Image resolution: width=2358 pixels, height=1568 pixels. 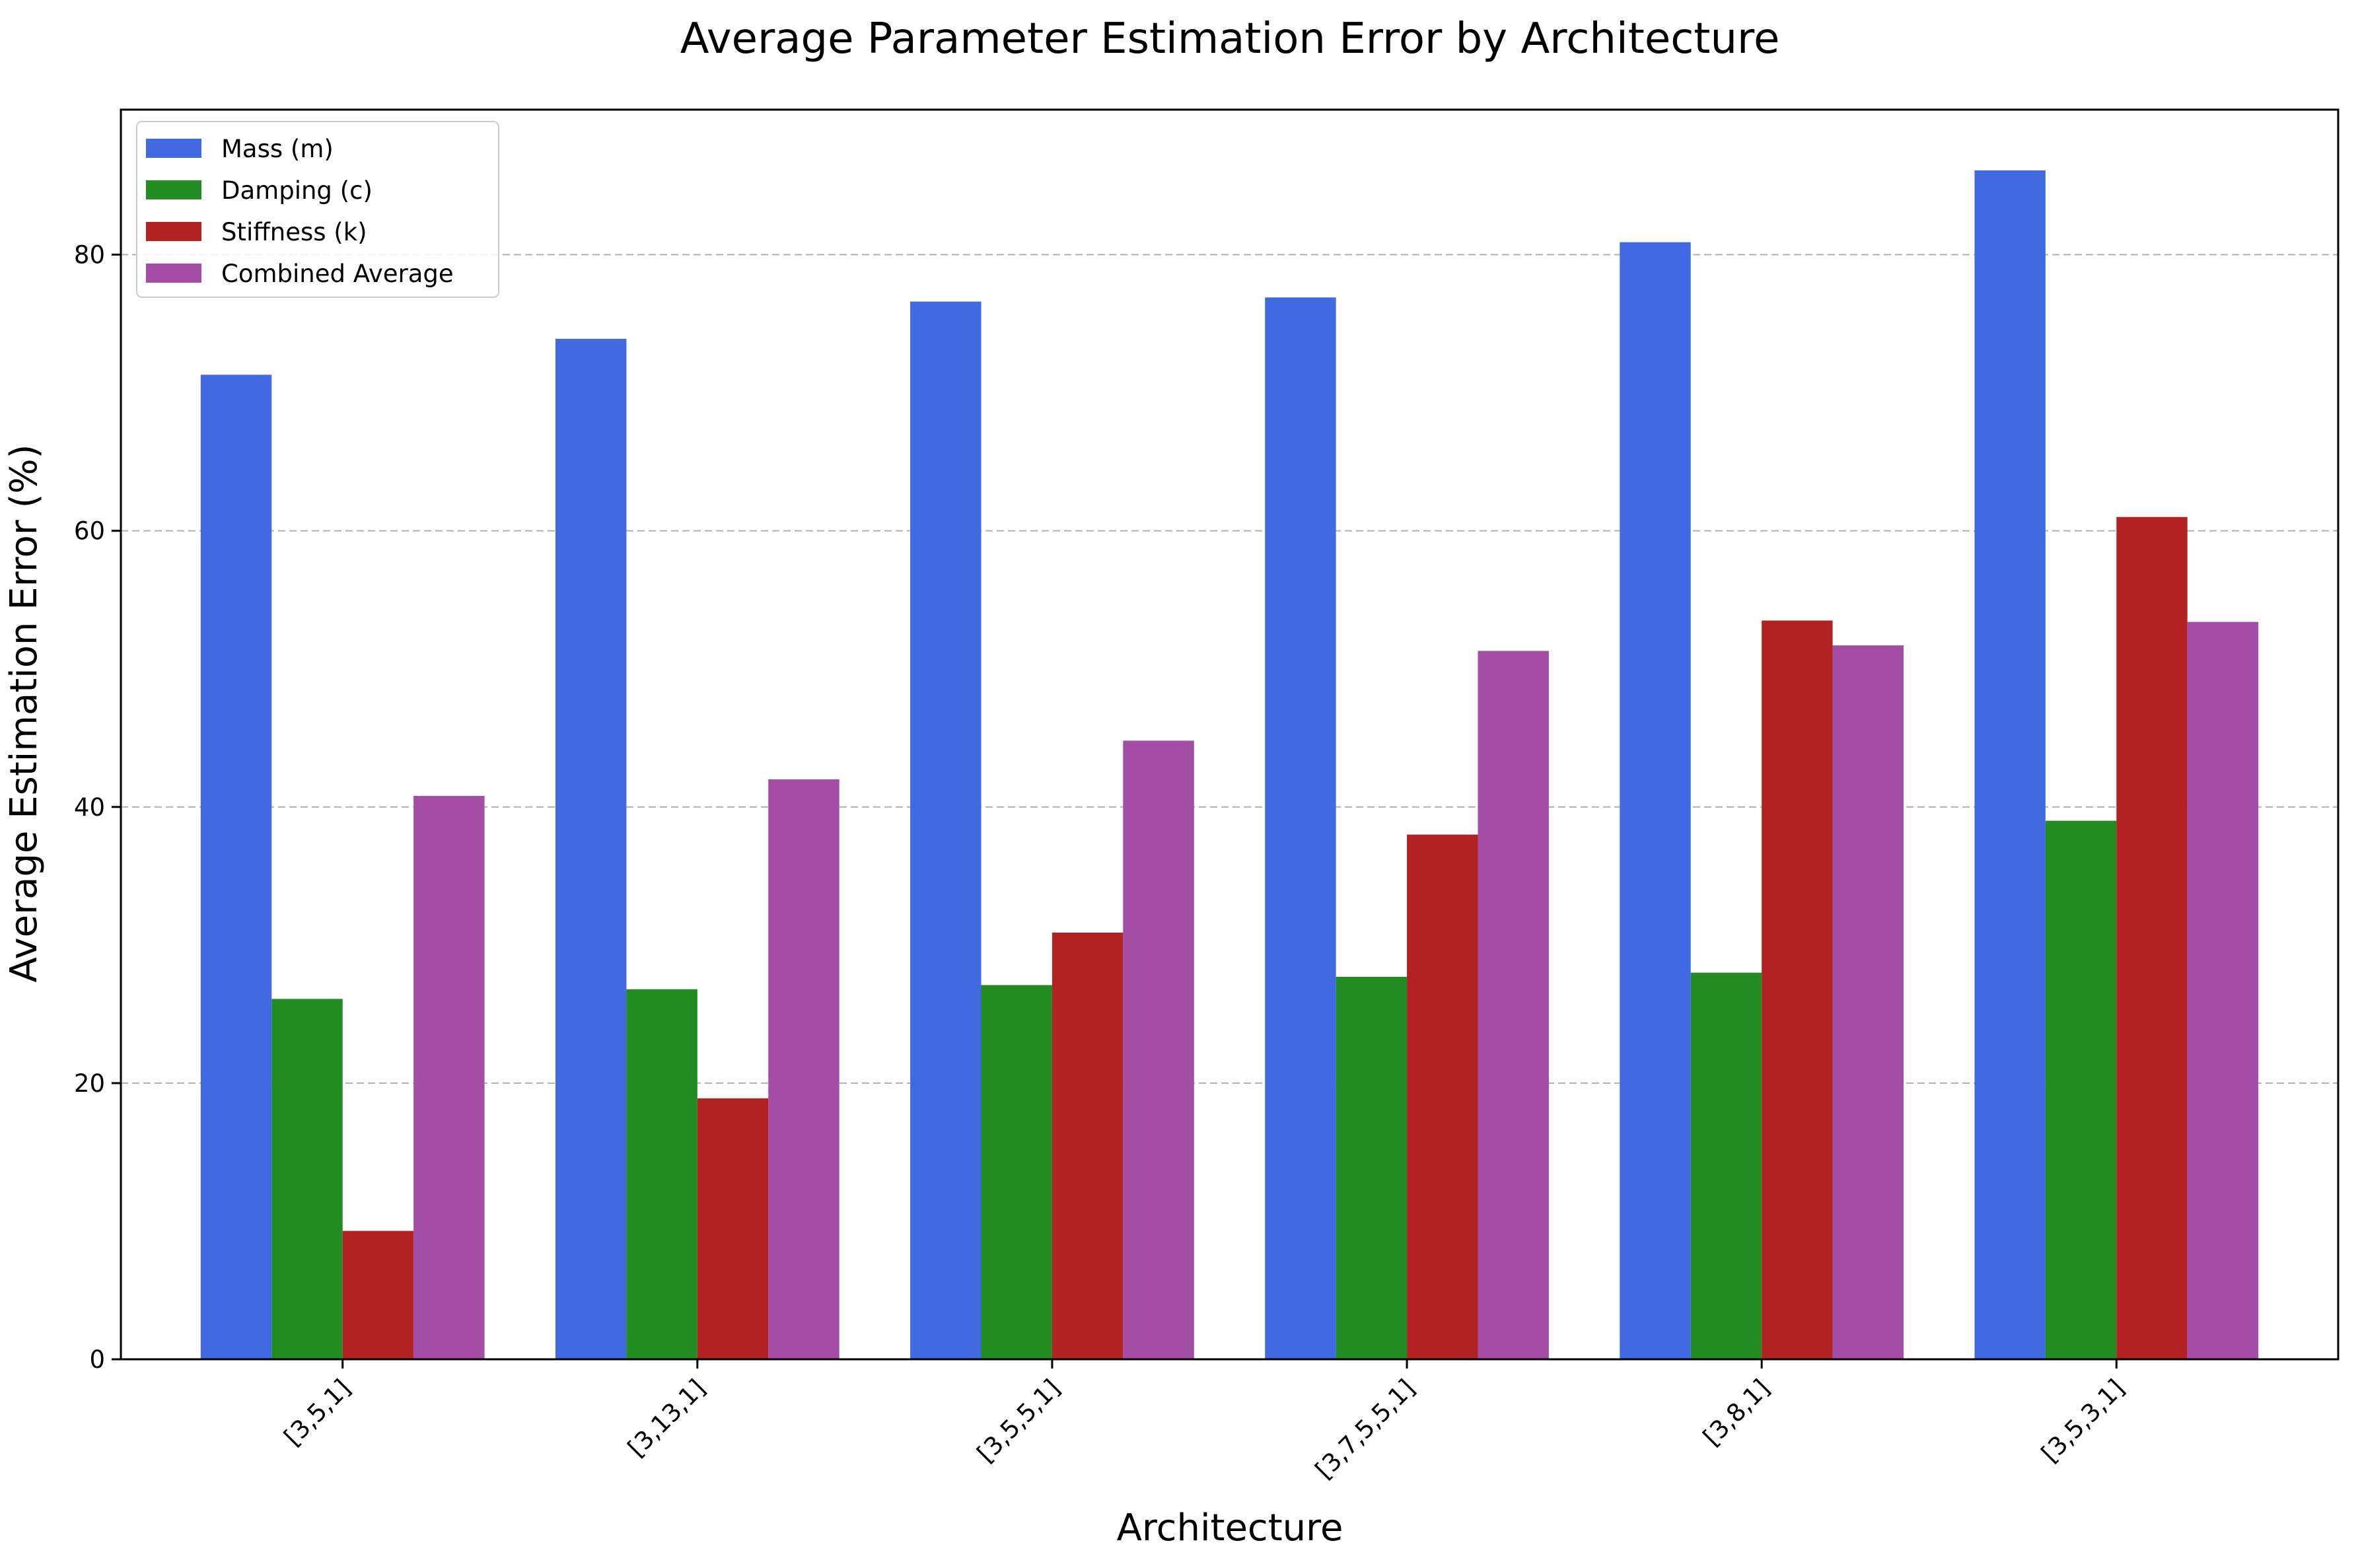 What do you see at coordinates (97, 1359) in the screenshot?
I see `y-tick-label: 0` at bounding box center [97, 1359].